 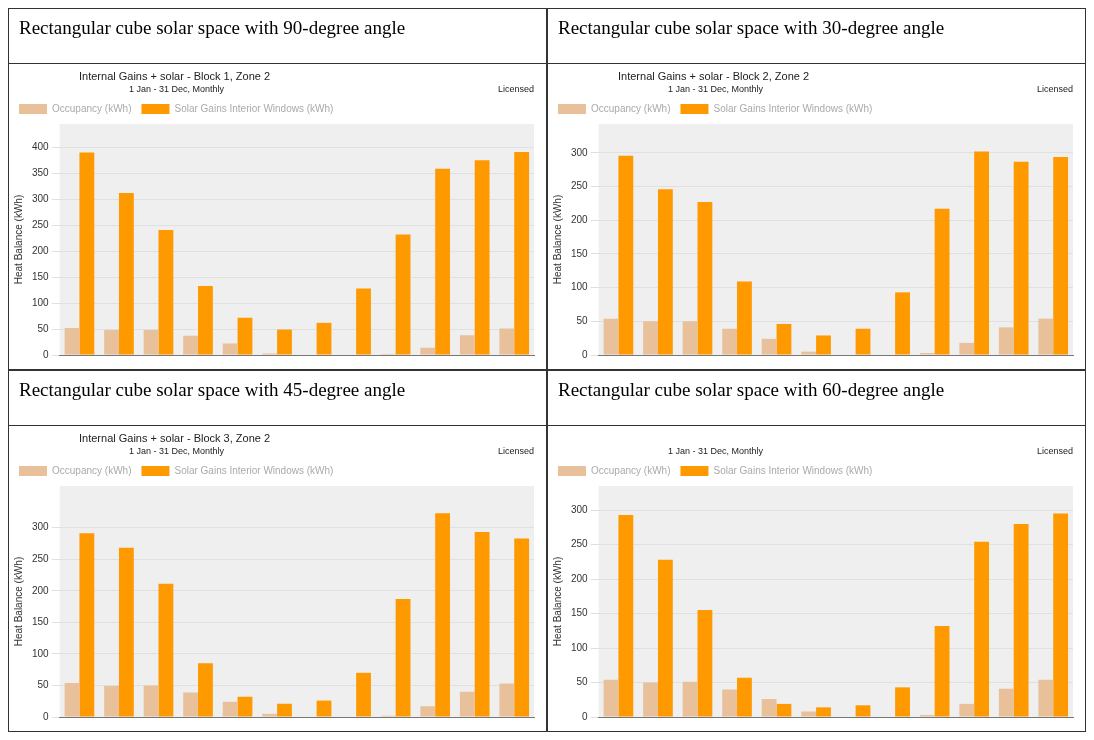 I want to click on chart-title: Rectangular cube solar space with 60-degree angle, so click(x=816, y=398).